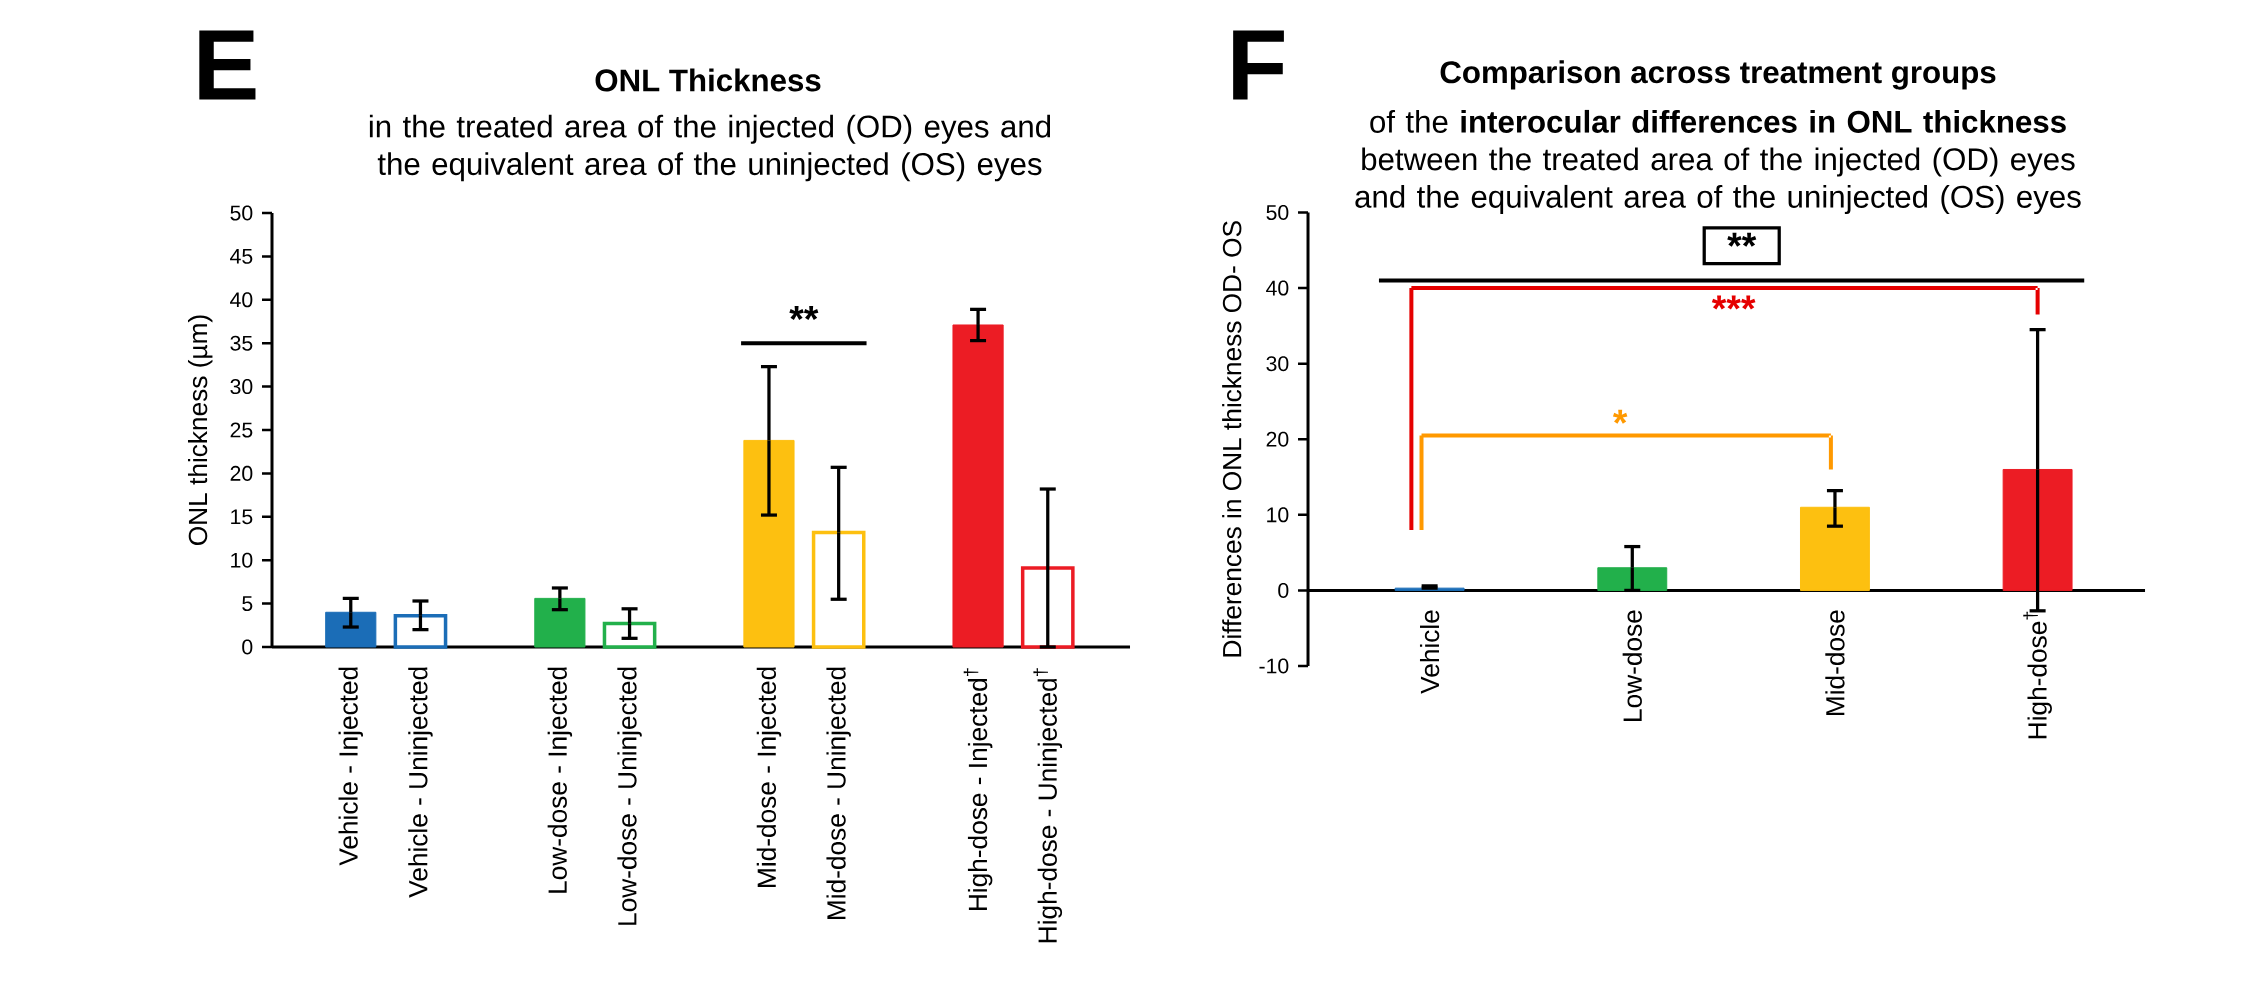  Describe the element at coordinates (350, 766) in the screenshot. I see `x-tick-label: Vehicle - Injected` at that location.